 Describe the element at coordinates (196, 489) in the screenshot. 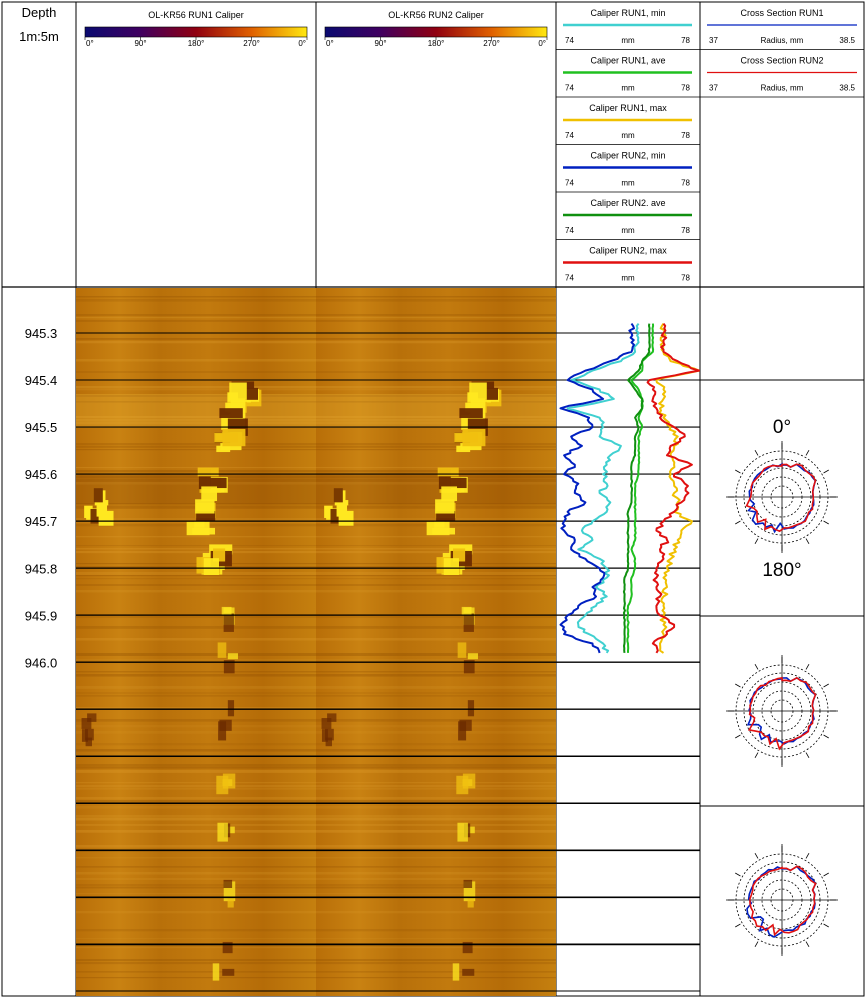

I see `image-dark-band` at that location.